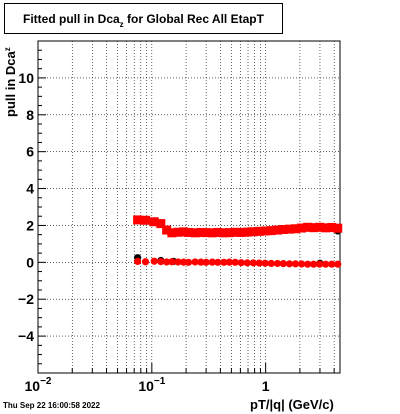  I want to click on y-tick-label: −4, so click(26, 336).